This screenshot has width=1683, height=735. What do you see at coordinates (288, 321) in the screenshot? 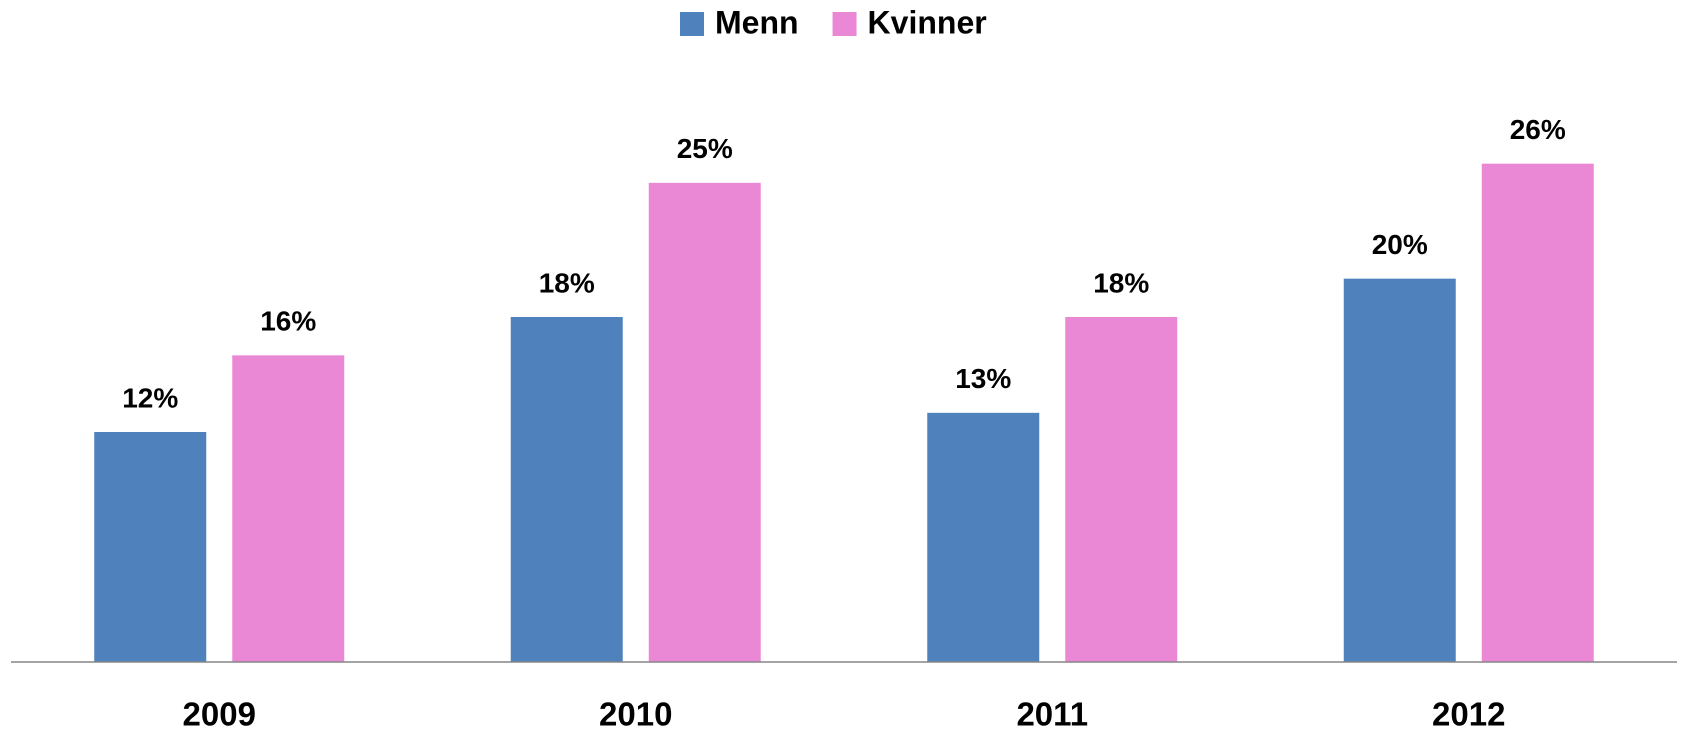
I see `value-label: 16%` at bounding box center [288, 321].